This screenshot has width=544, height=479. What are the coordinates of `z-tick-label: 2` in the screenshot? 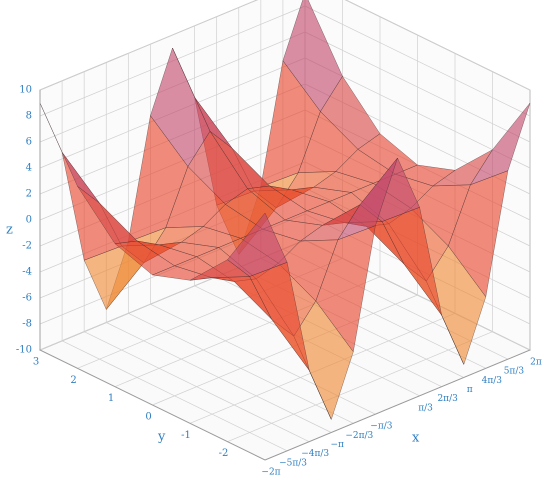 It's located at (29, 194).